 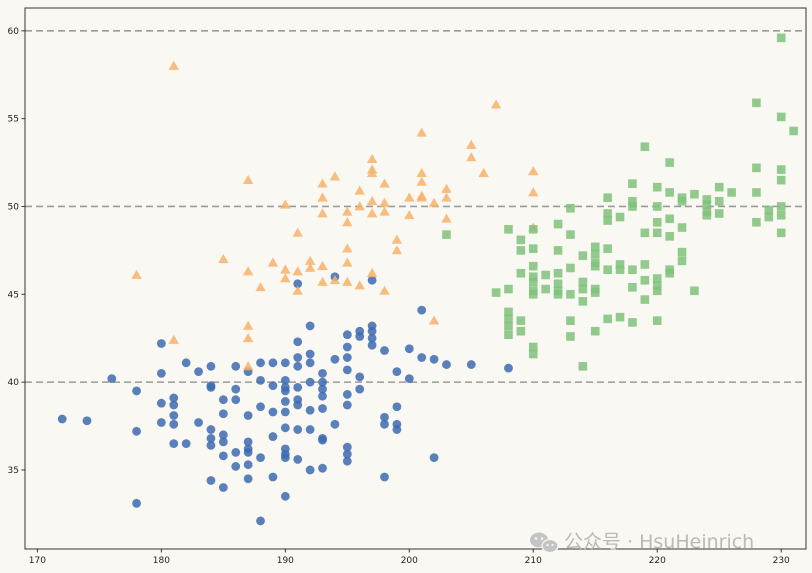 What do you see at coordinates (37, 561) in the screenshot?
I see `x-tick-label: 170` at bounding box center [37, 561].